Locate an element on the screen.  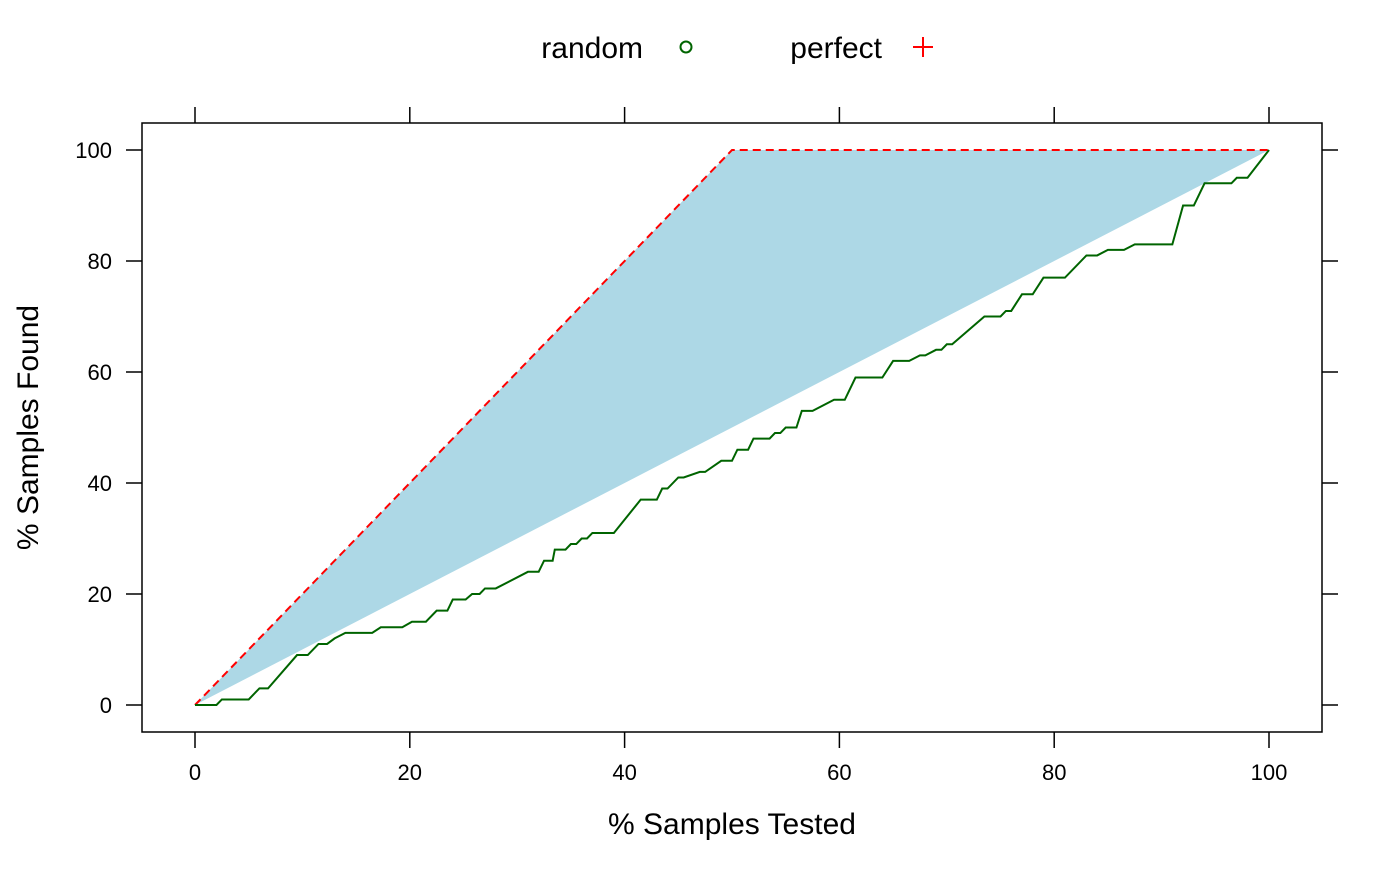
x-tick-label: 20 is located at coordinates (410, 772).